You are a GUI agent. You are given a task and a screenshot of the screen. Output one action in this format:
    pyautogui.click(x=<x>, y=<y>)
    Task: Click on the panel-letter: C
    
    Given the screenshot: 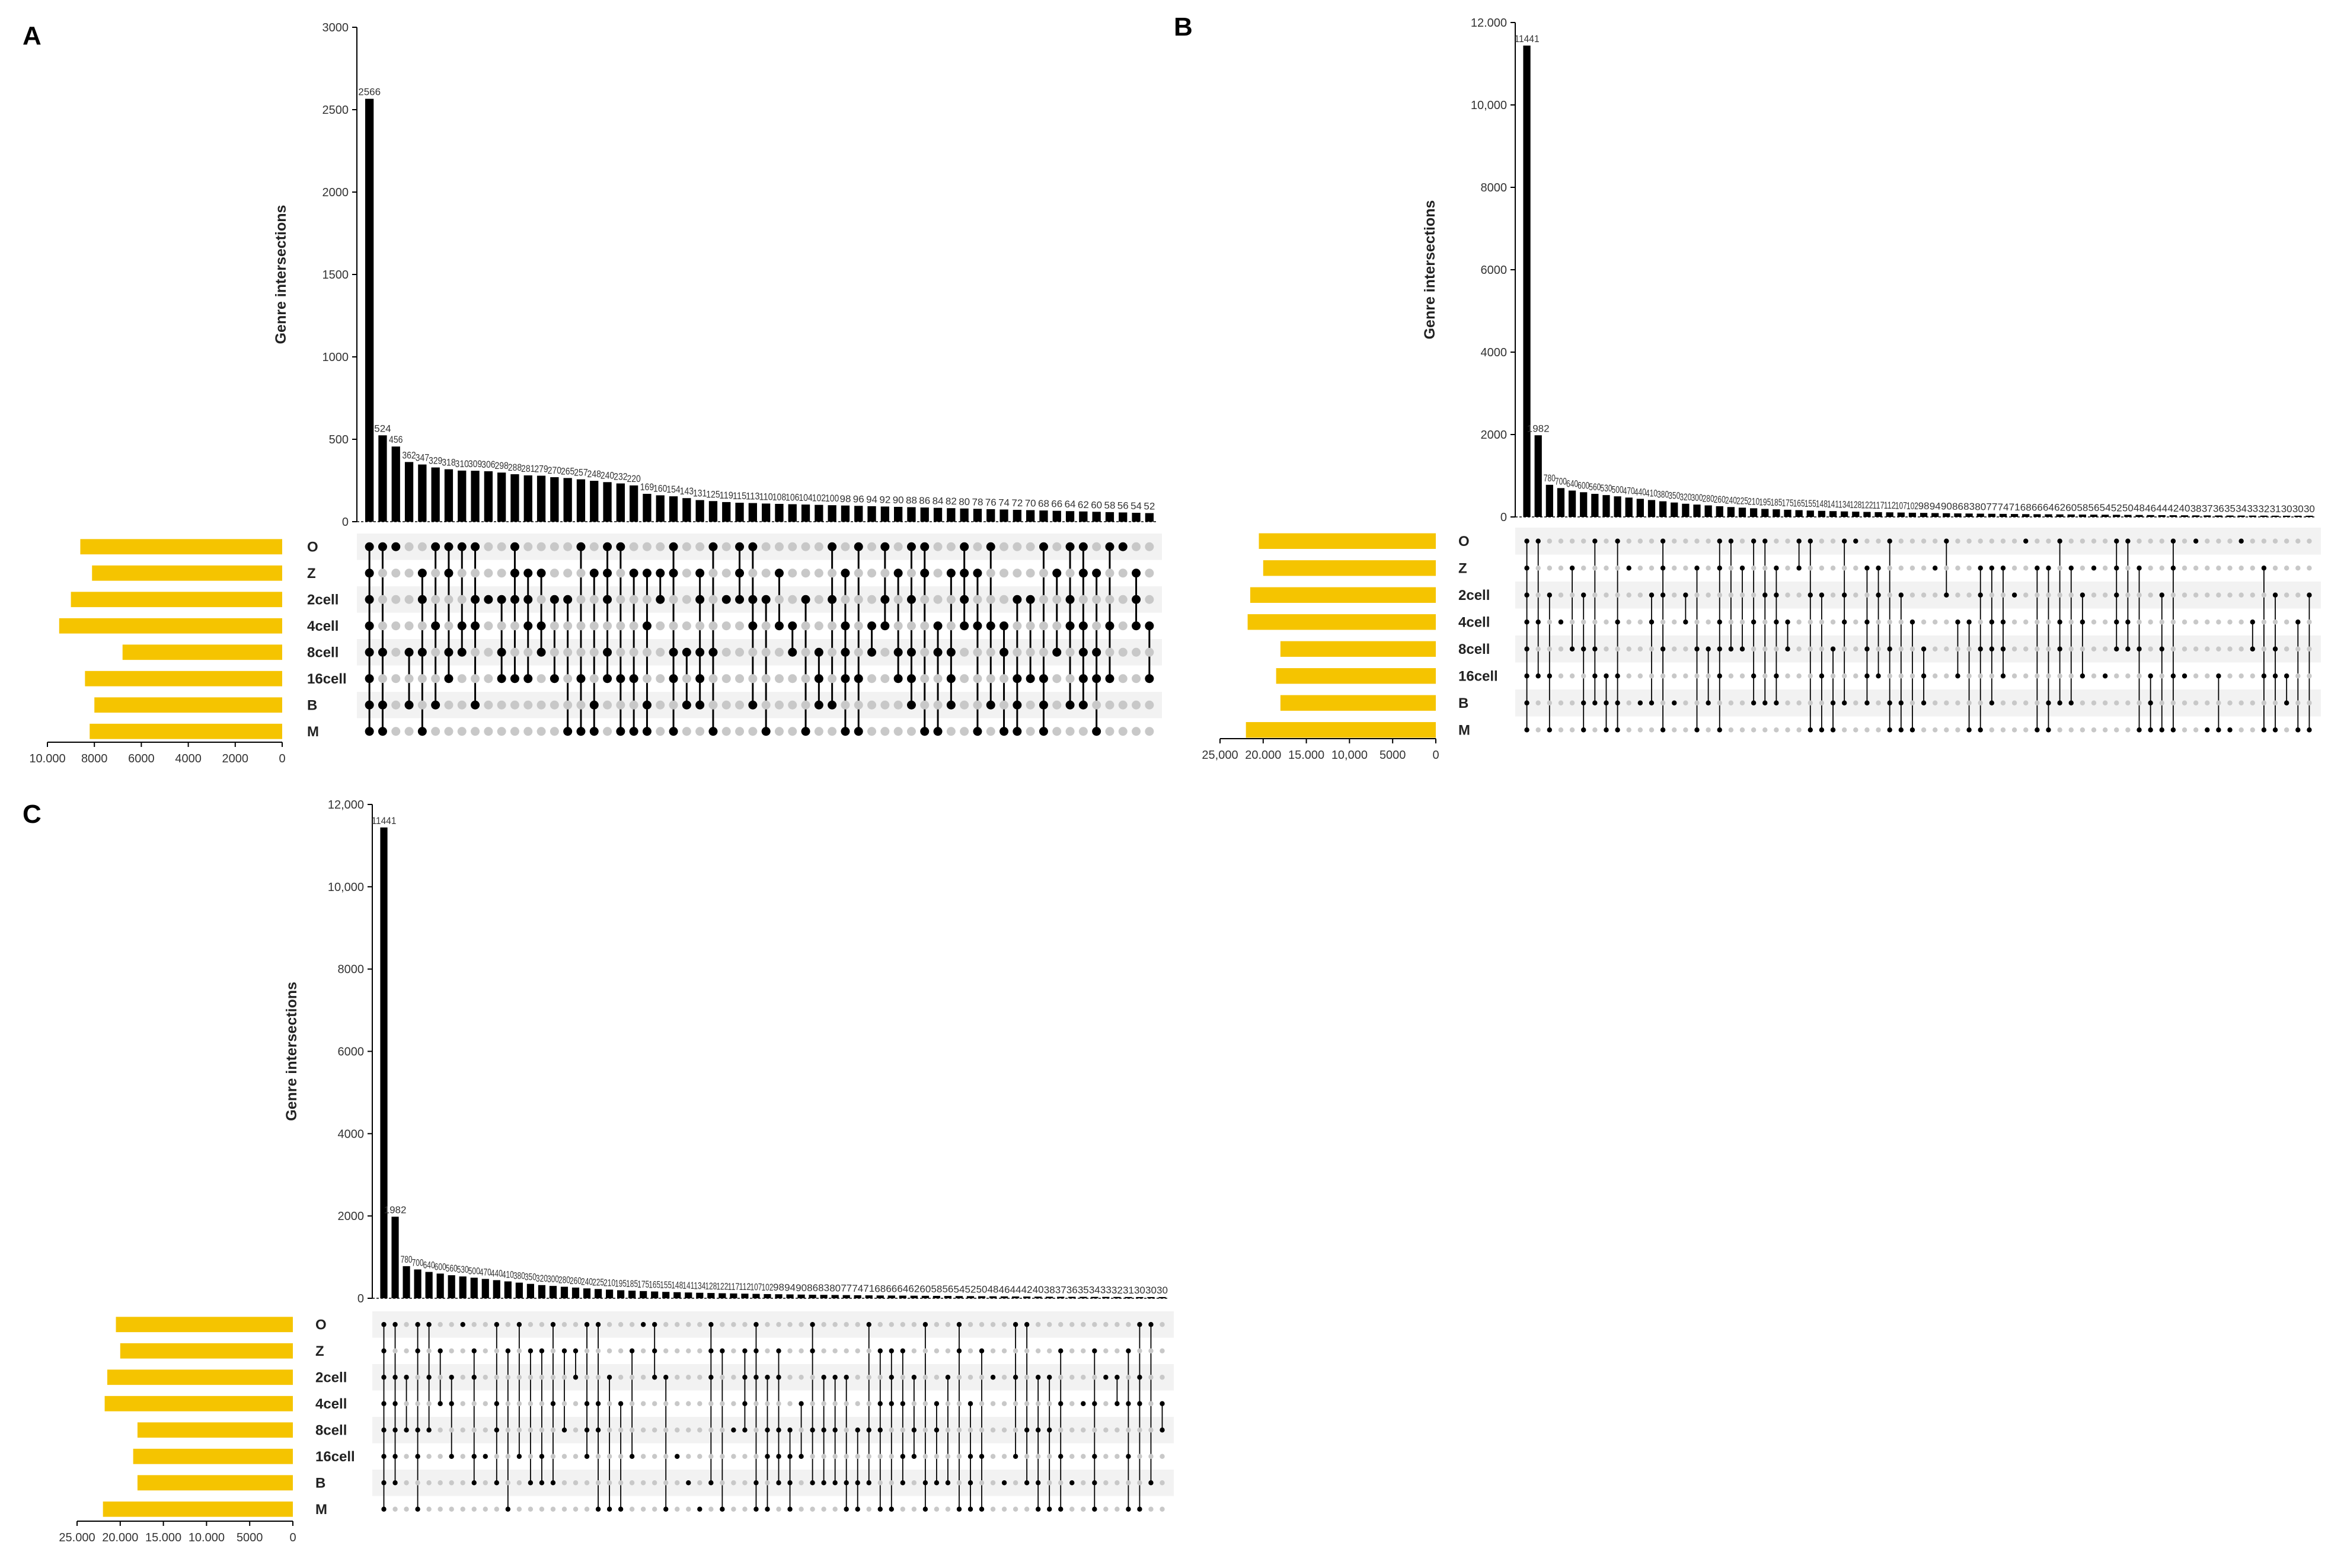 What is the action you would take?
    pyautogui.click(x=32, y=814)
    